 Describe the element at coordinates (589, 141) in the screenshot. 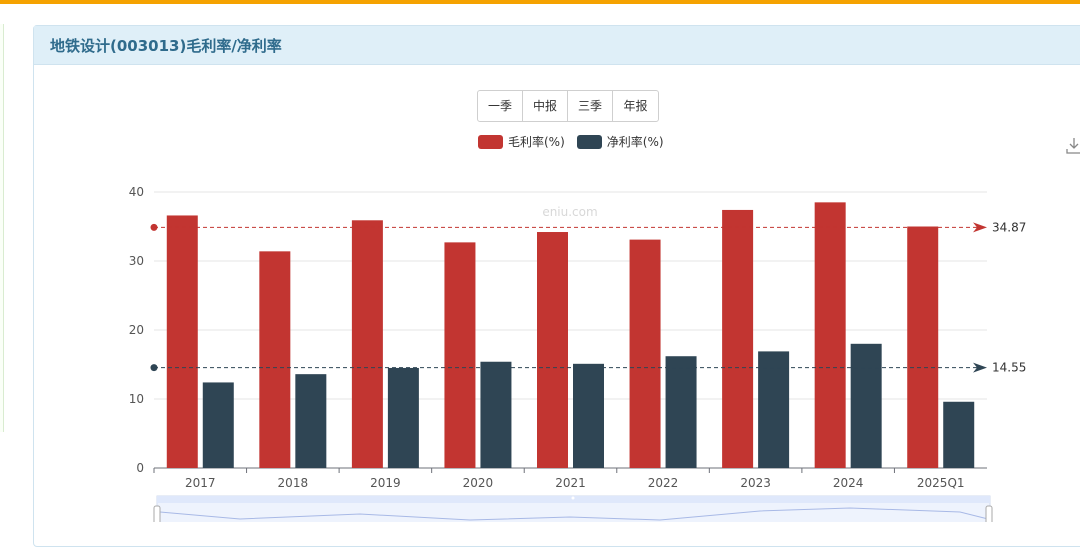

I see `legend-swatch-net` at that location.